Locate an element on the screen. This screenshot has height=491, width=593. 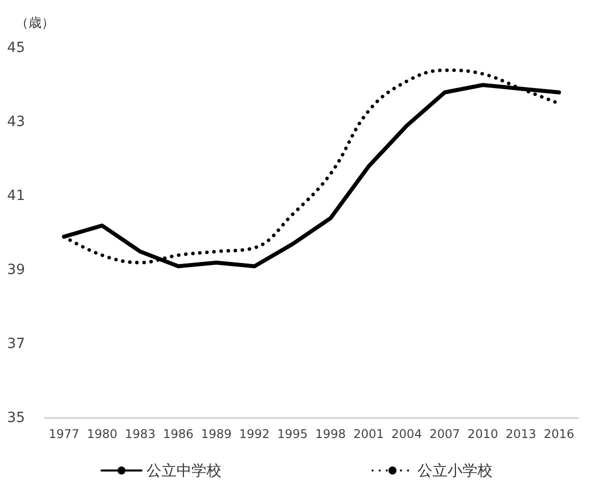
x-tick-label: 1998 is located at coordinates (330, 434).